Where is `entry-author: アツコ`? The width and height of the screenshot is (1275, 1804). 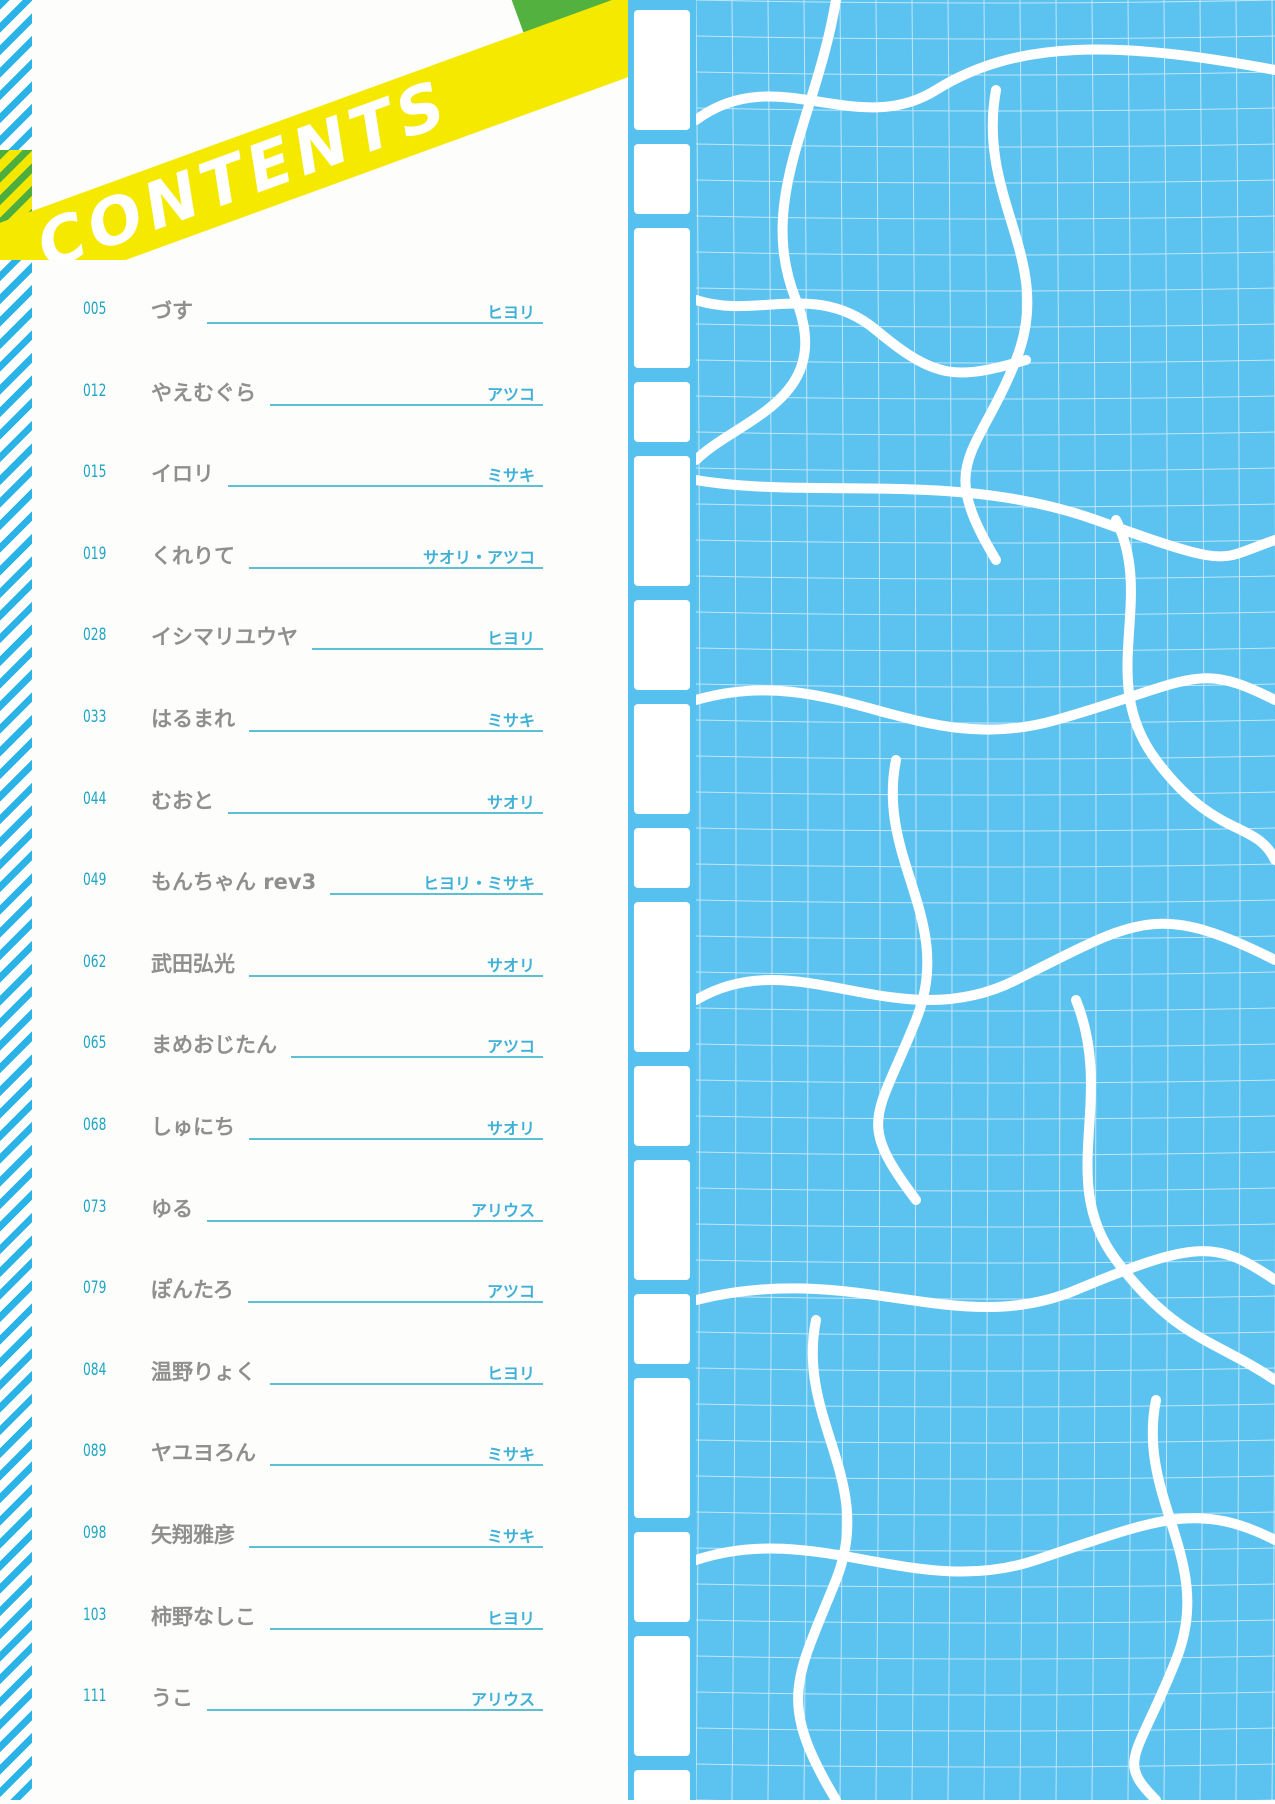 entry-author: アツコ is located at coordinates (510, 1047).